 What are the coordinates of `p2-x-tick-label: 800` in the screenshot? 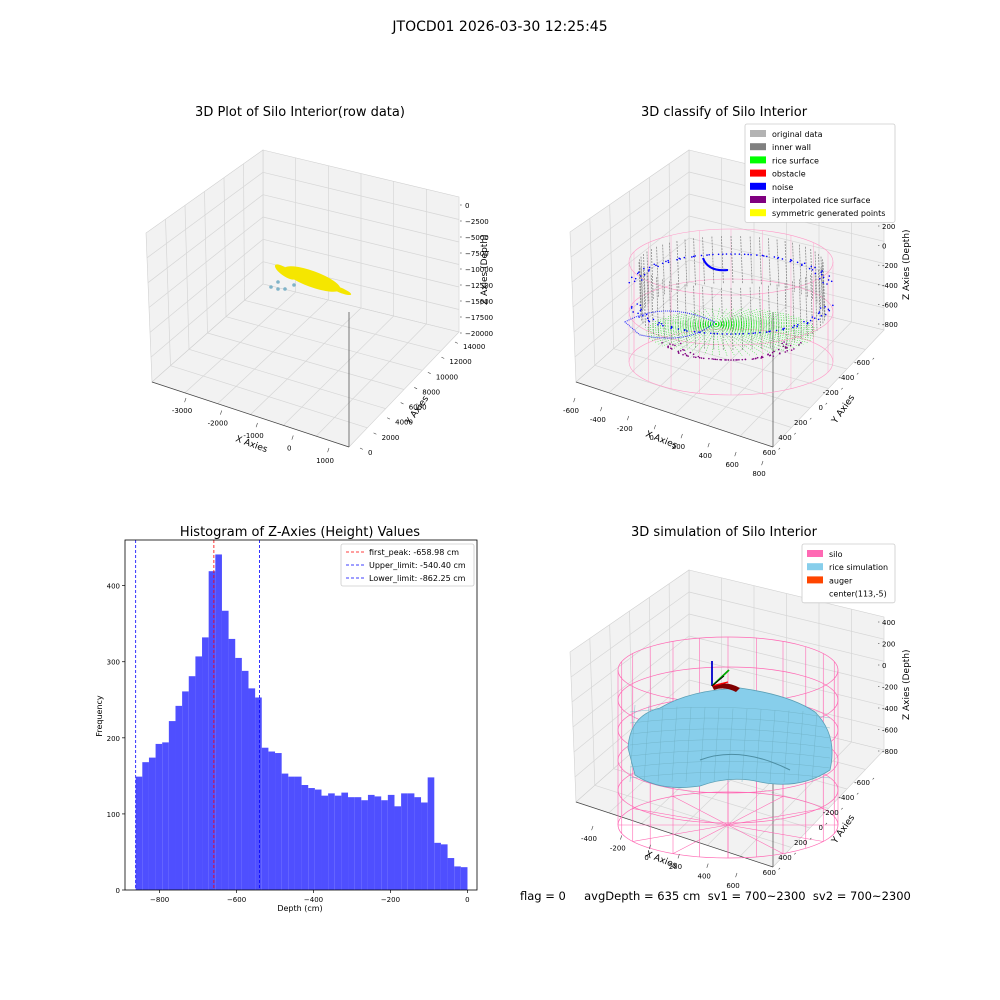 It's located at (758, 474).